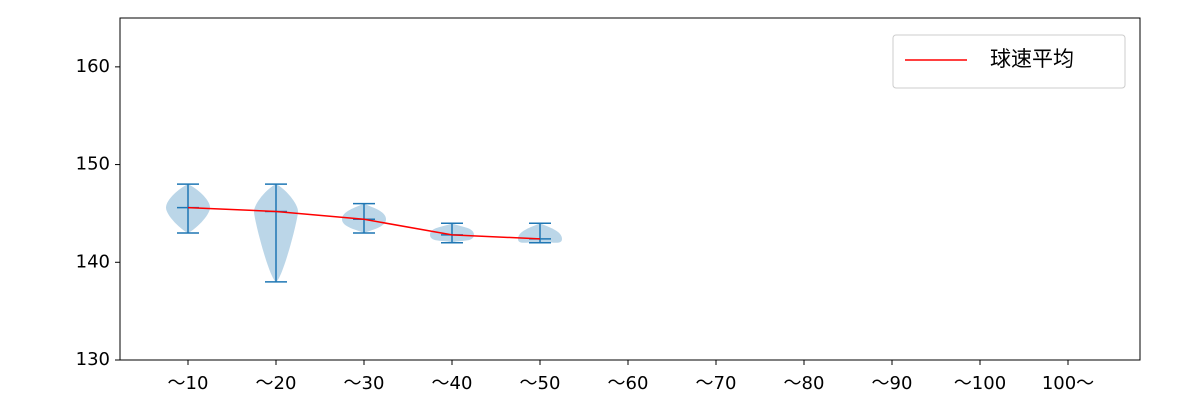 This screenshot has height=400, width=1200. What do you see at coordinates (452, 383) in the screenshot?
I see `x-tick-label: ～40` at bounding box center [452, 383].